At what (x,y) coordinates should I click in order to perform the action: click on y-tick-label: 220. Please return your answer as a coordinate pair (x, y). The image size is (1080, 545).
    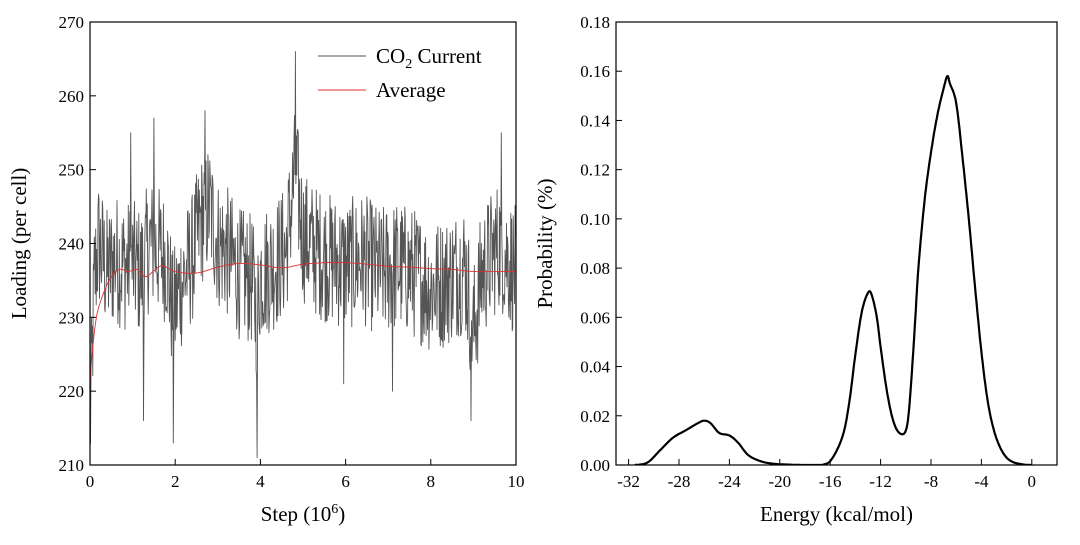
    Looking at the image, I should click on (72, 391).